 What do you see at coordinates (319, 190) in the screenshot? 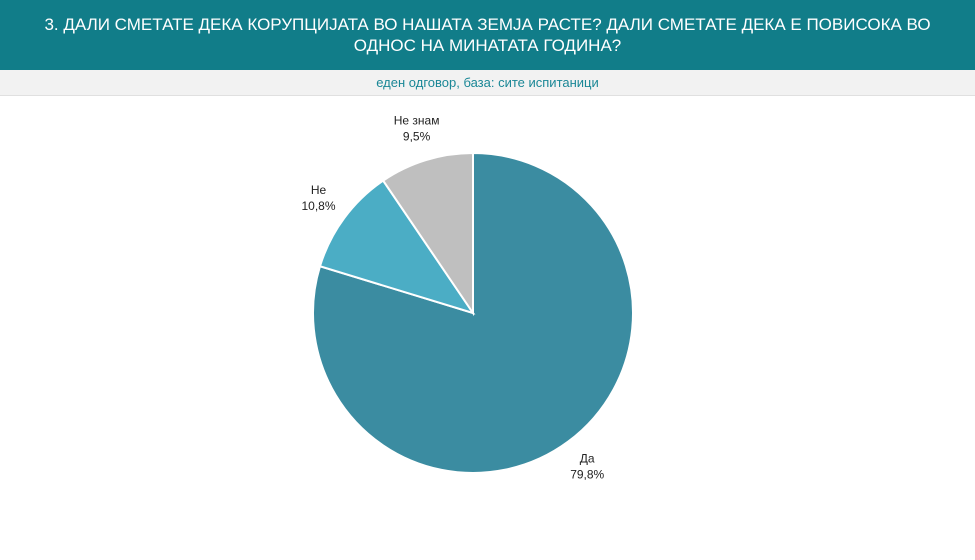
I see `slice-label: Не` at bounding box center [319, 190].